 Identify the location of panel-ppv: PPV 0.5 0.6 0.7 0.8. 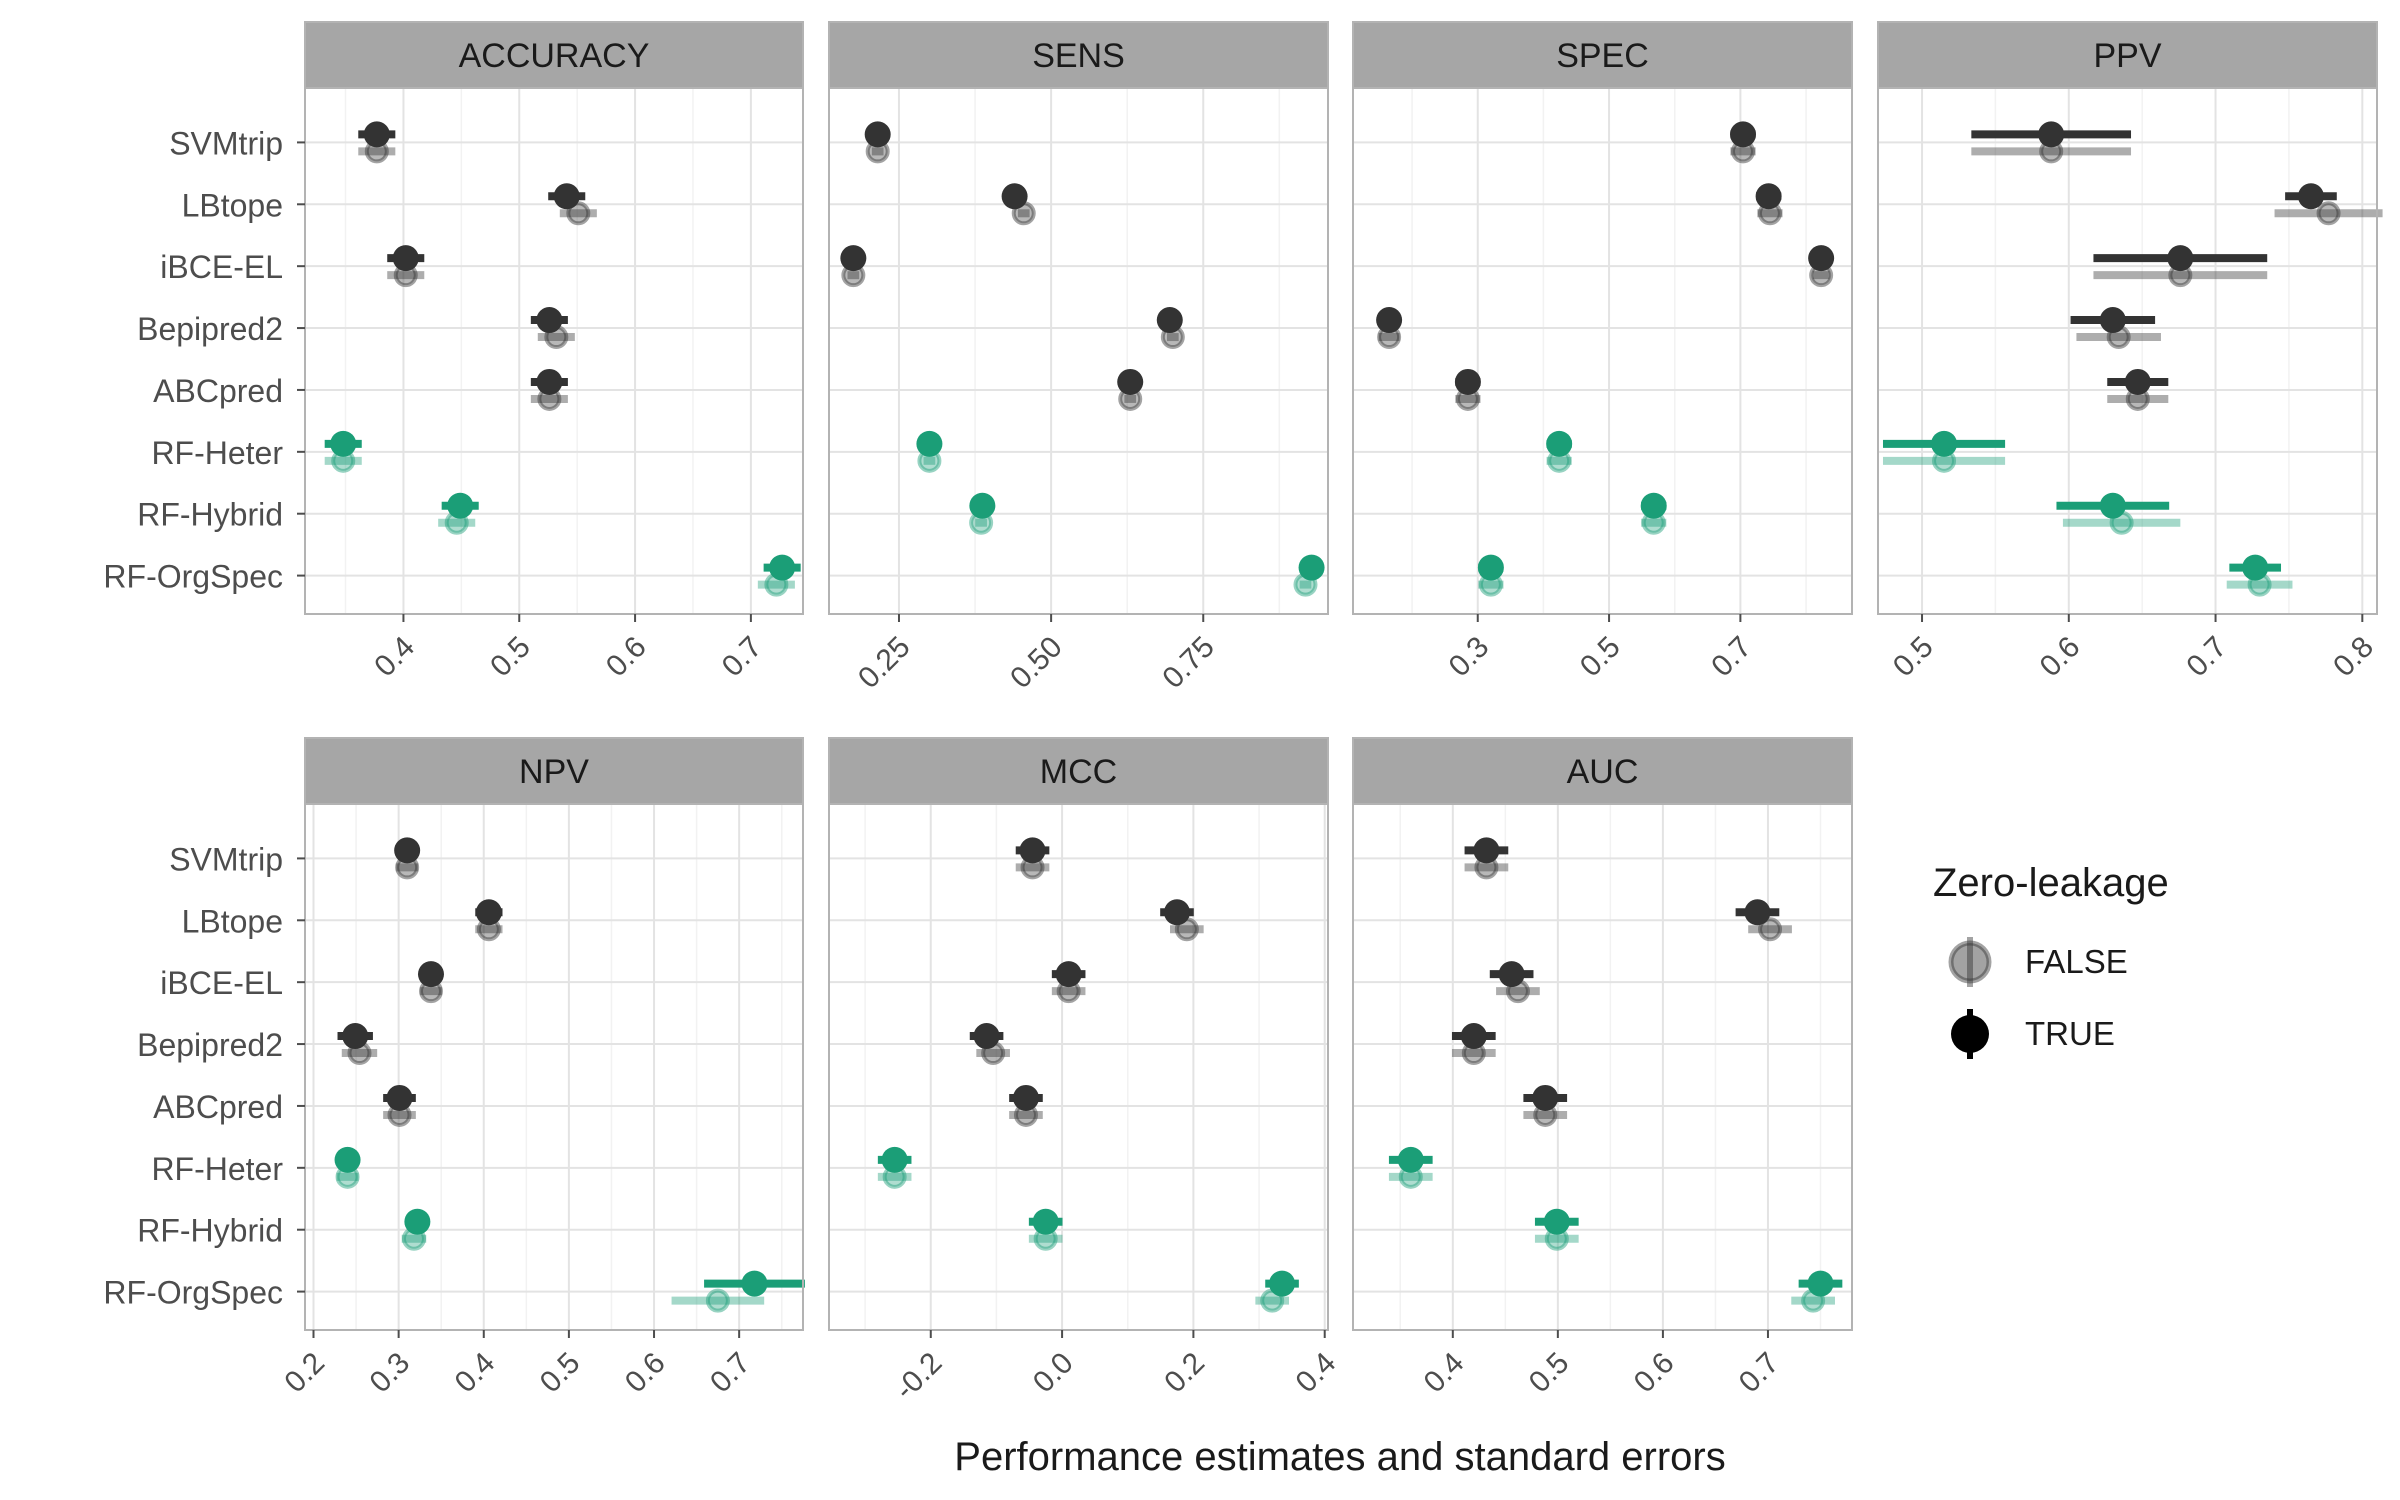
(2130, 352).